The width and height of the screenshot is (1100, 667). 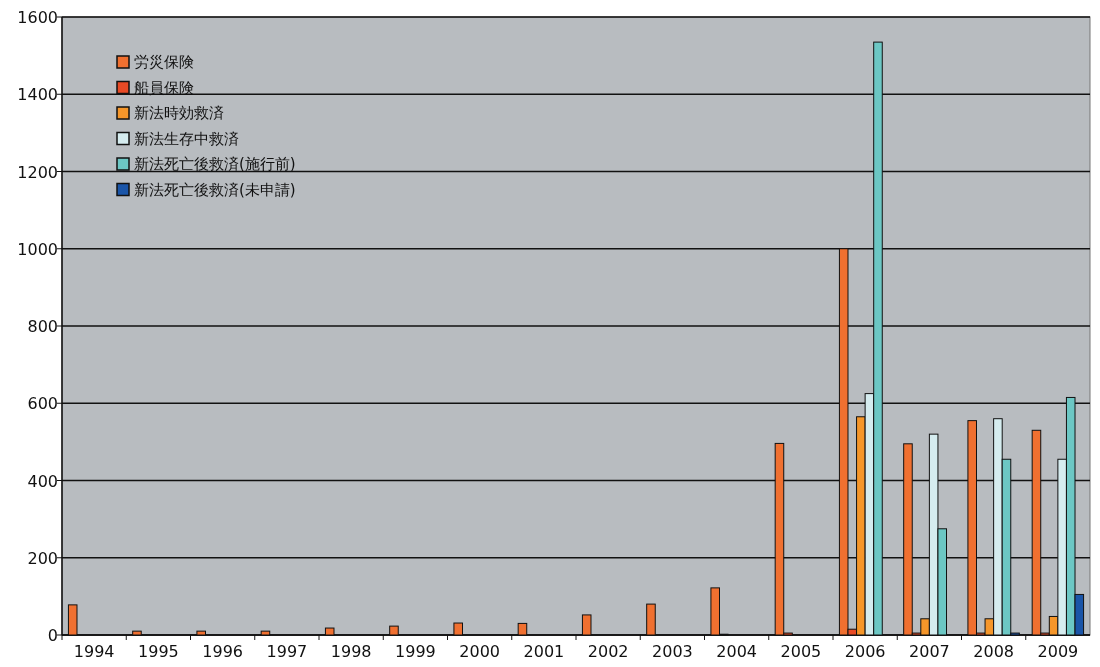 What do you see at coordinates (164, 62) in the screenshot?
I see `legend-label: 労災保険` at bounding box center [164, 62].